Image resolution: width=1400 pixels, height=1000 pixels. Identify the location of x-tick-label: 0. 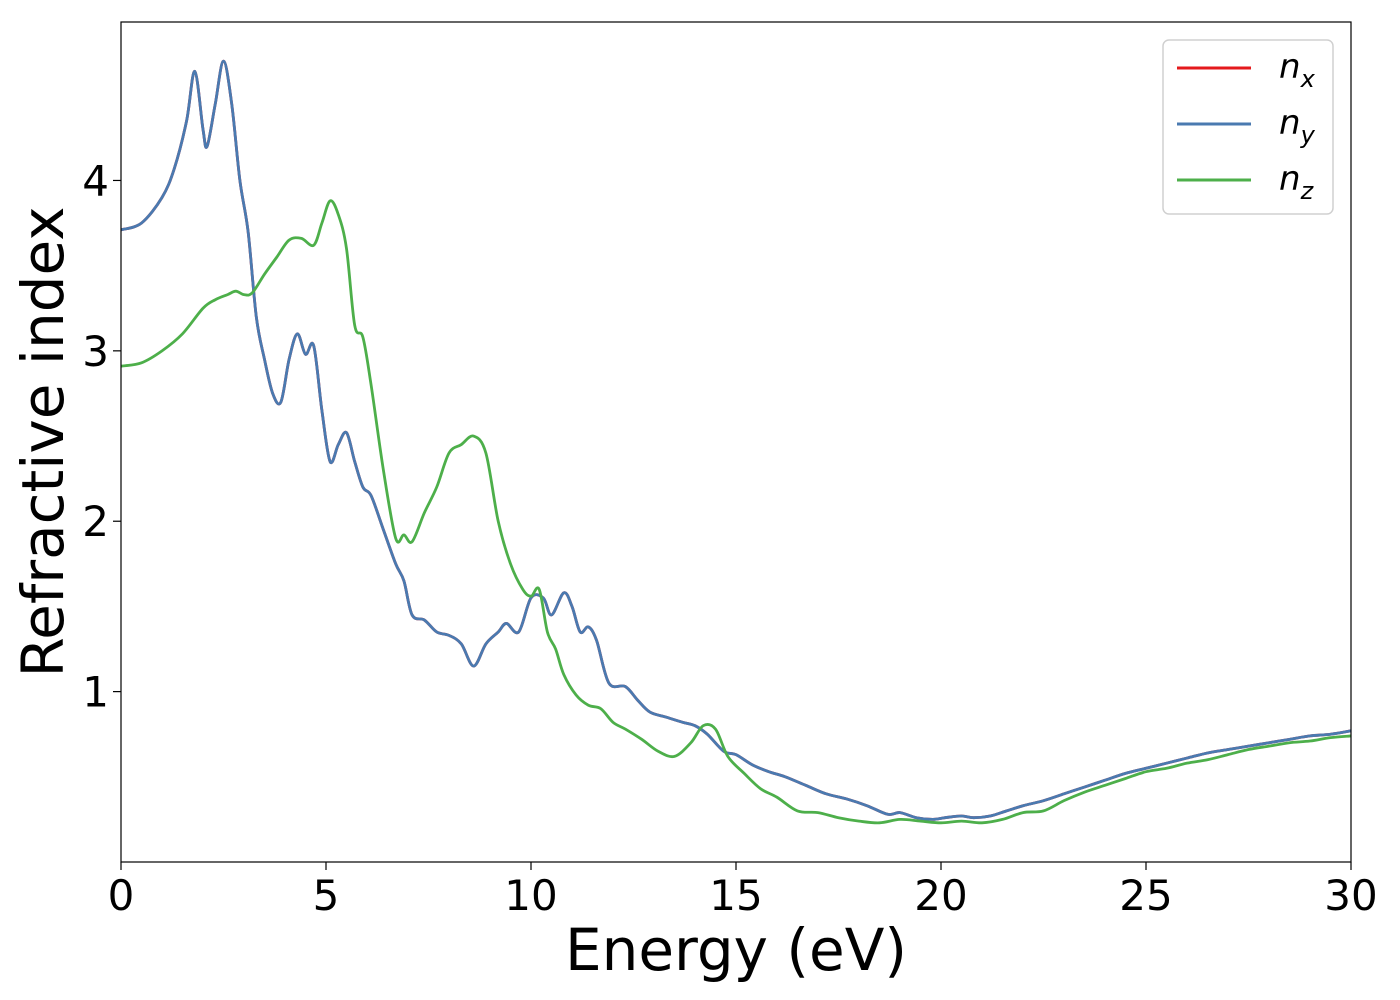
(121, 895).